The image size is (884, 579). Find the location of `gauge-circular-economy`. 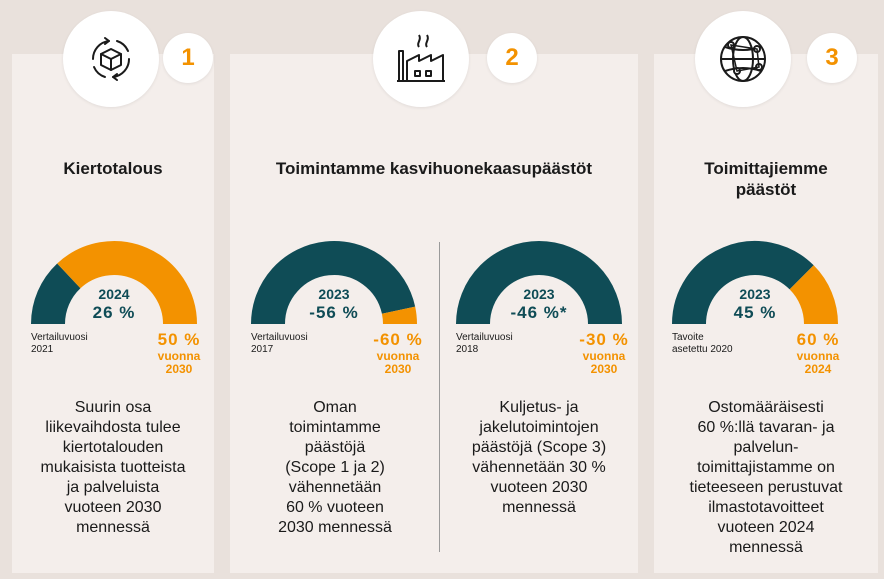

gauge-circular-economy is located at coordinates (114, 283).